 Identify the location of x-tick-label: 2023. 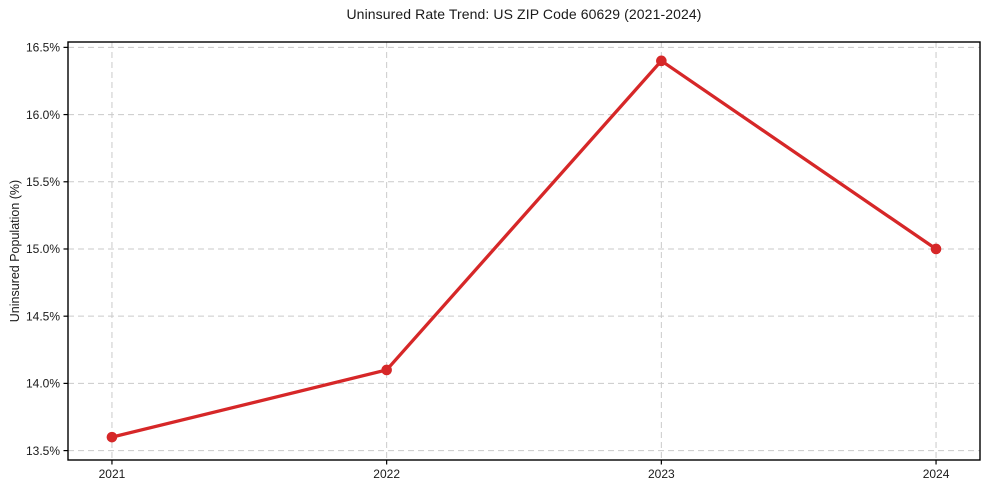
(661, 474).